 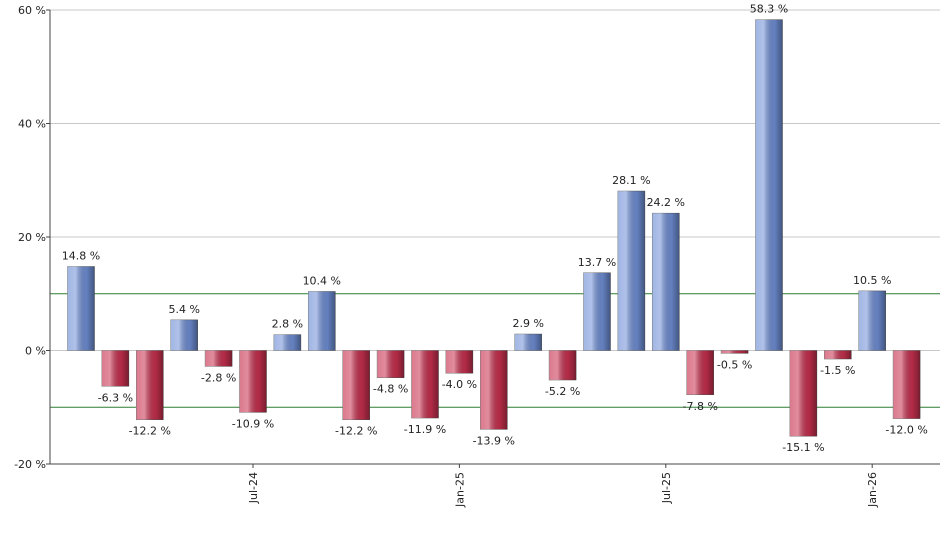 What do you see at coordinates (803, 447) in the screenshot?
I see `value-label: -15.1 %` at bounding box center [803, 447].